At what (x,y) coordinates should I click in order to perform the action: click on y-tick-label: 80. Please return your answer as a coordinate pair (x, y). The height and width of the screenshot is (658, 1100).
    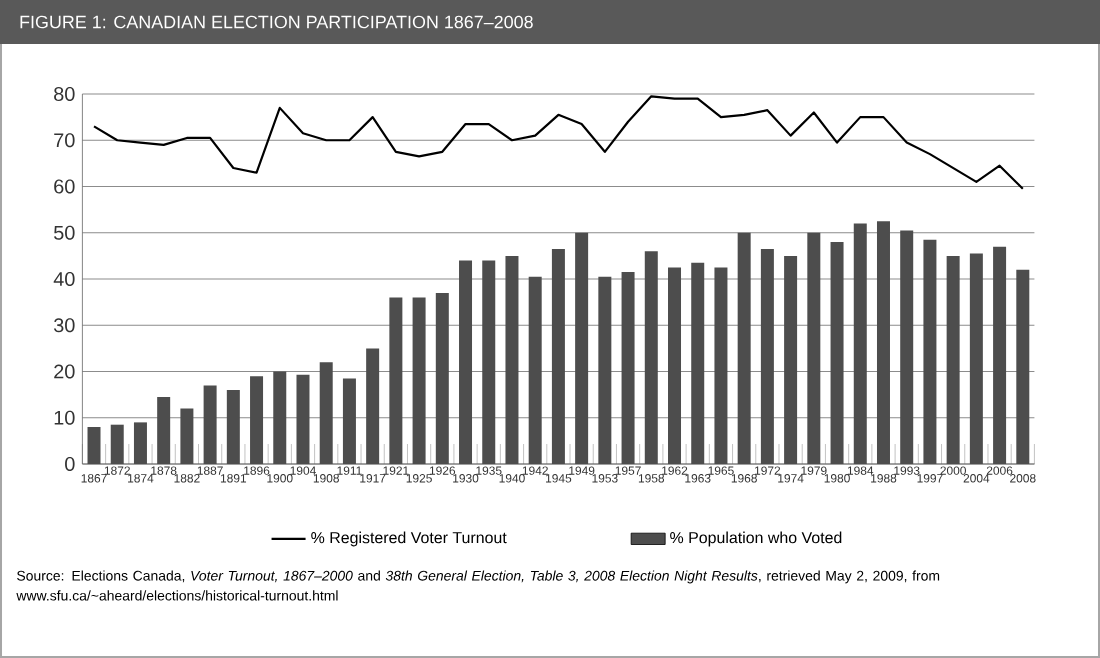
    Looking at the image, I should click on (64, 94).